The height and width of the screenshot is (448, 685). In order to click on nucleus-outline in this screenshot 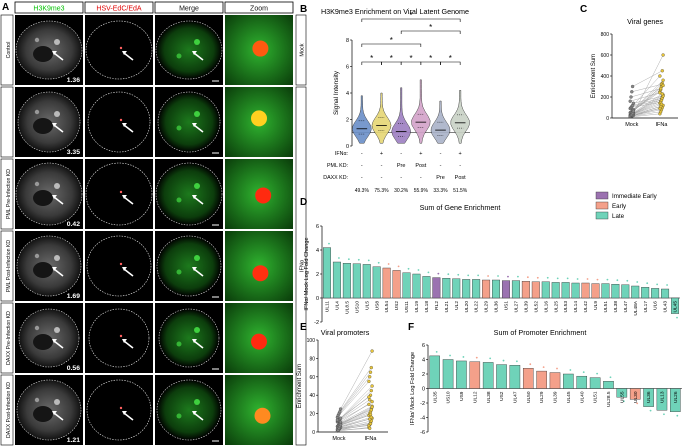, I will do `click(49, 410)`.